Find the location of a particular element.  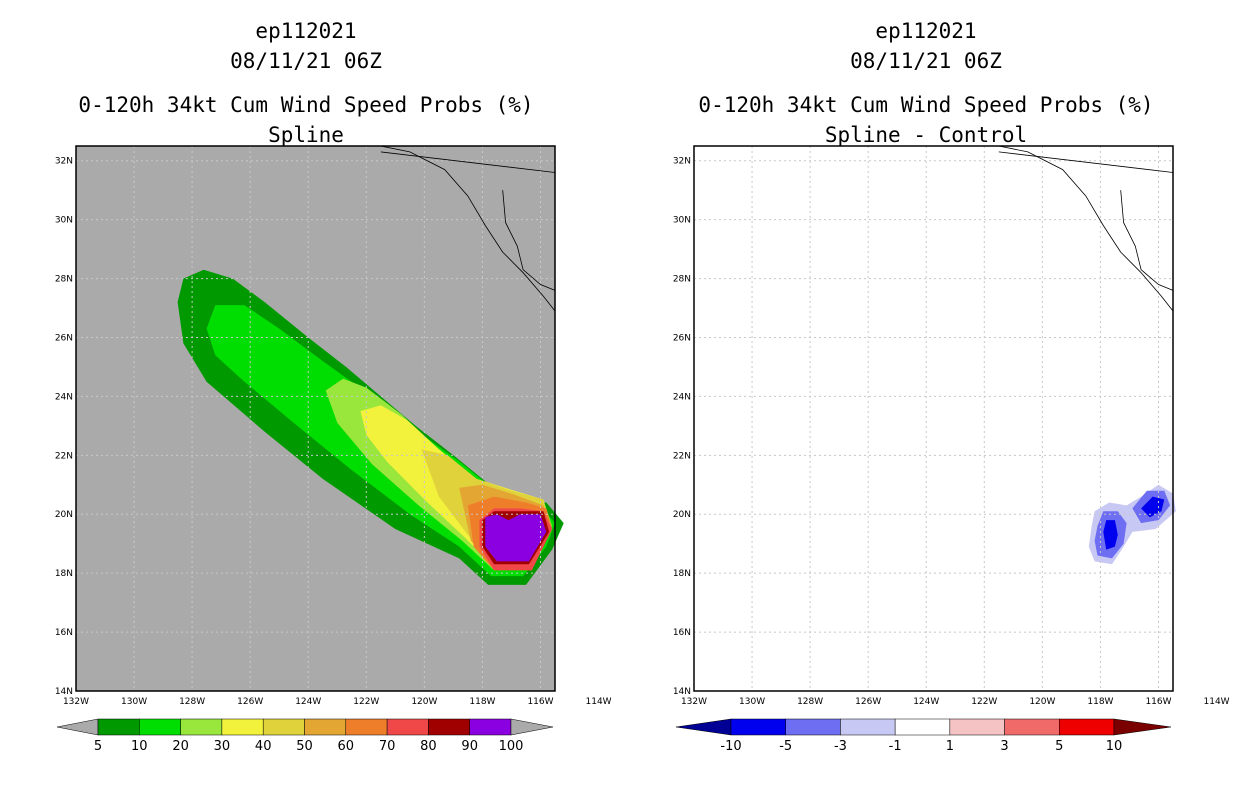

colorbar-label: 70 is located at coordinates (387, 746).